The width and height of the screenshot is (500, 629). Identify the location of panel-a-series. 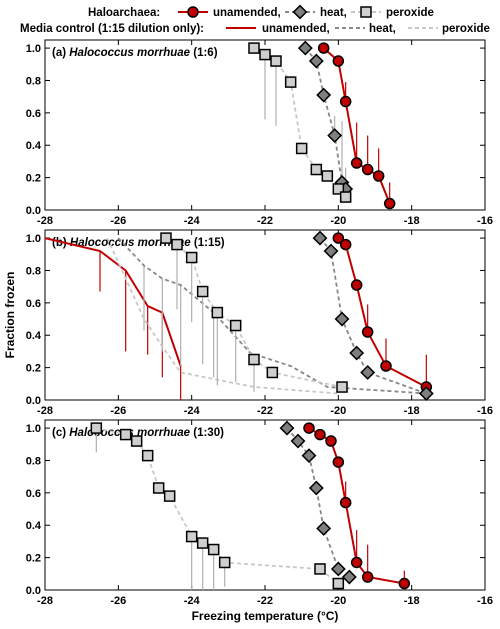
(322, 125).